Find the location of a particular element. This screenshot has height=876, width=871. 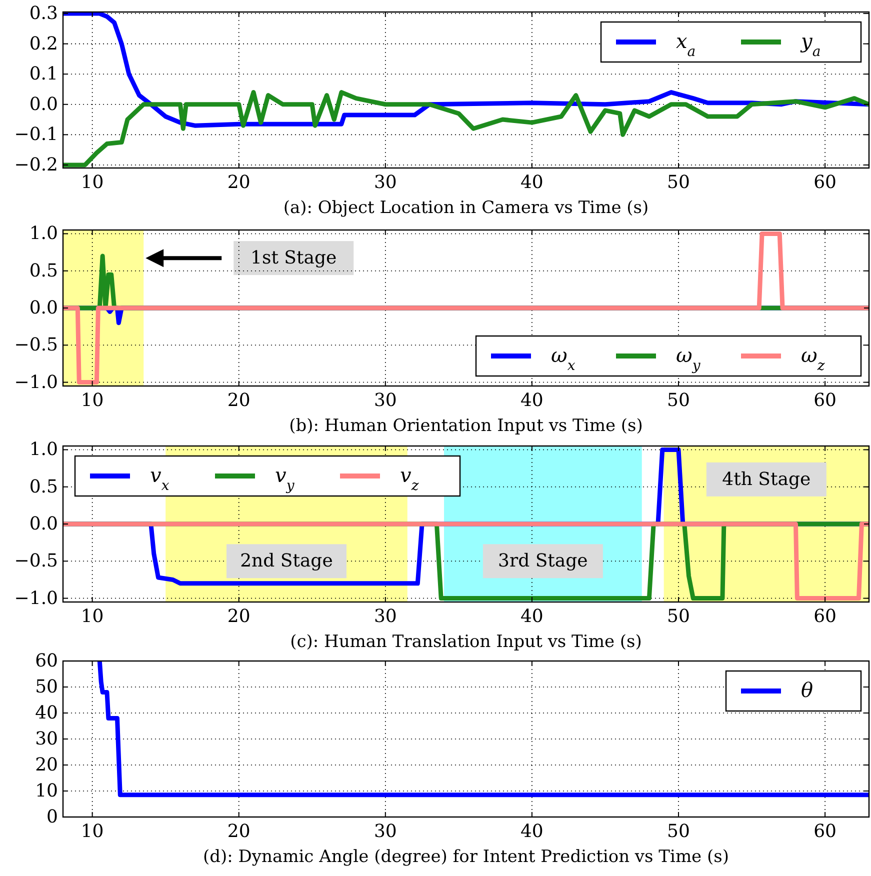

x-axis-title: (a): Object Location in Camera vs Time (s) is located at coordinates (466, 208).